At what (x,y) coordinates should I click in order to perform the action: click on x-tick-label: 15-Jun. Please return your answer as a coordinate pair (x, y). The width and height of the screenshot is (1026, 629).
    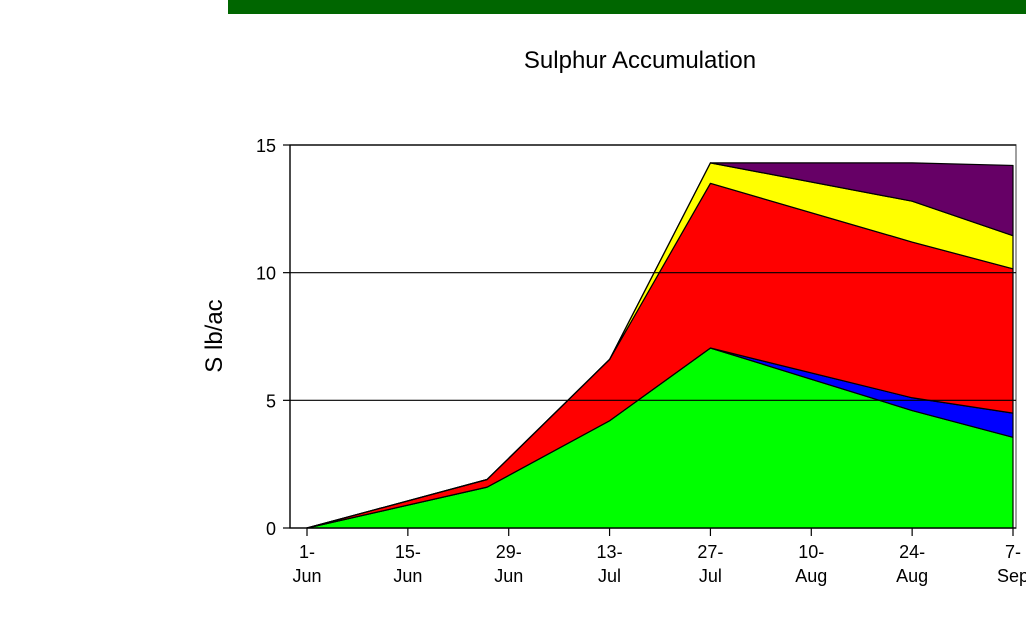
    Looking at the image, I should click on (408, 564).